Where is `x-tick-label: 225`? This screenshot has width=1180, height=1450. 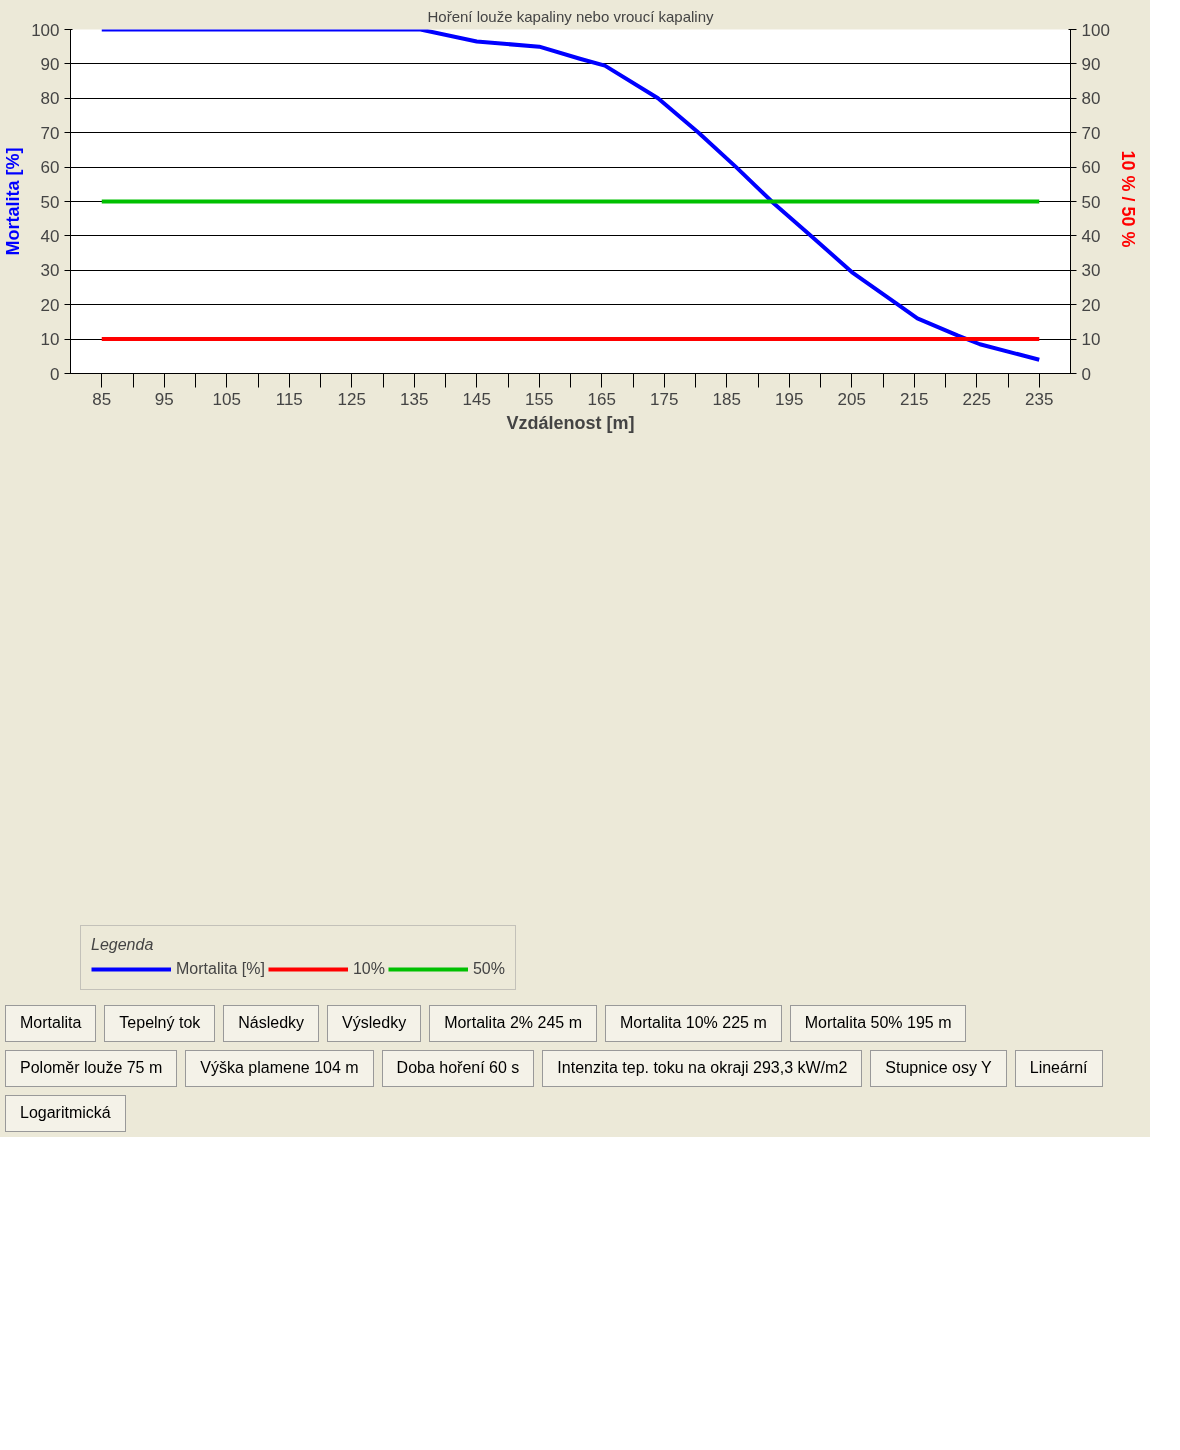 x-tick-label: 225 is located at coordinates (976, 399).